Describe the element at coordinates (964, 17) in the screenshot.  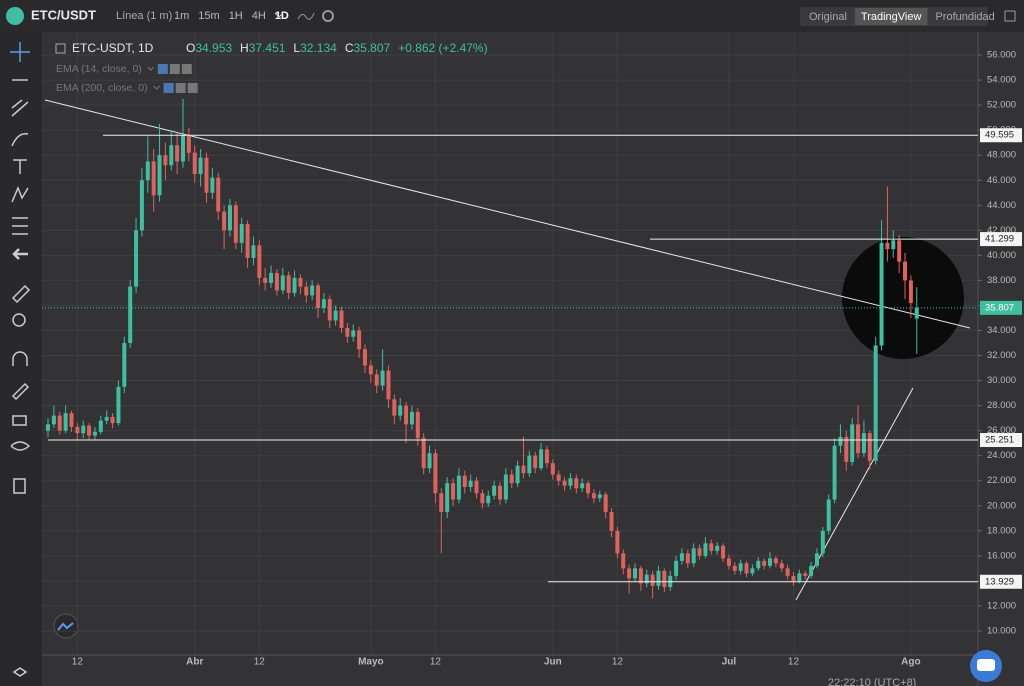
I see `view-tab: Profundidad` at that location.